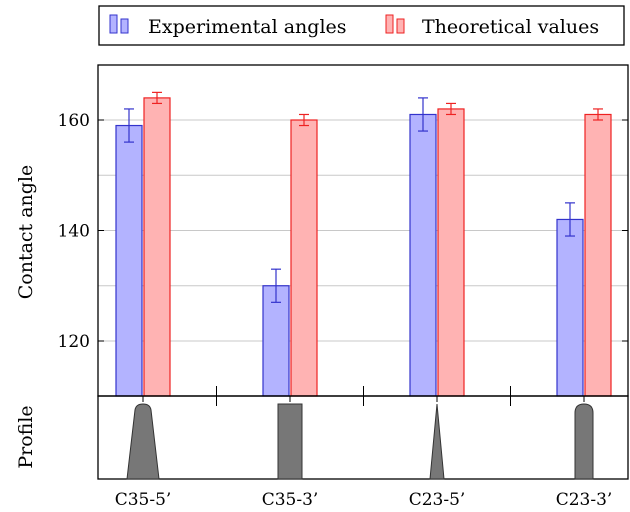 This screenshot has width=630, height=512. I want to click on x-tick-label: C23-3’, so click(584, 500).